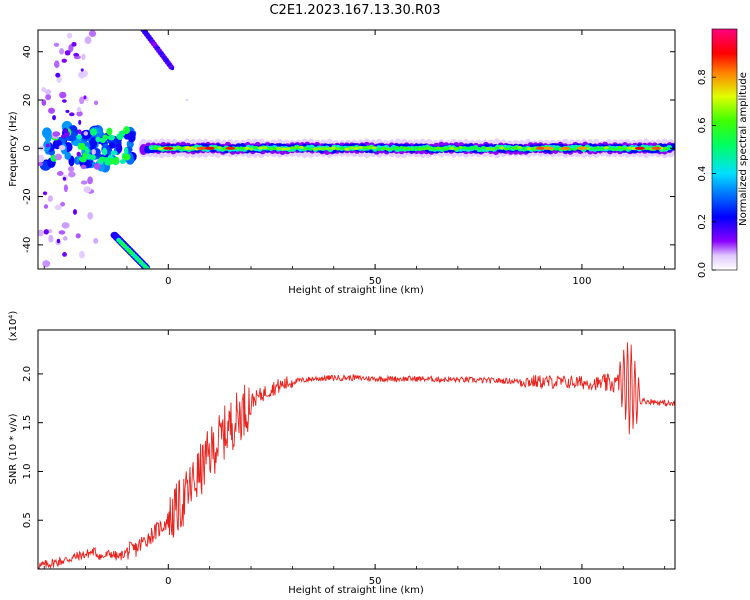 The width and height of the screenshot is (750, 600). What do you see at coordinates (168, 281) in the screenshot?
I see `spectrogram-xtick-label: 0` at bounding box center [168, 281].